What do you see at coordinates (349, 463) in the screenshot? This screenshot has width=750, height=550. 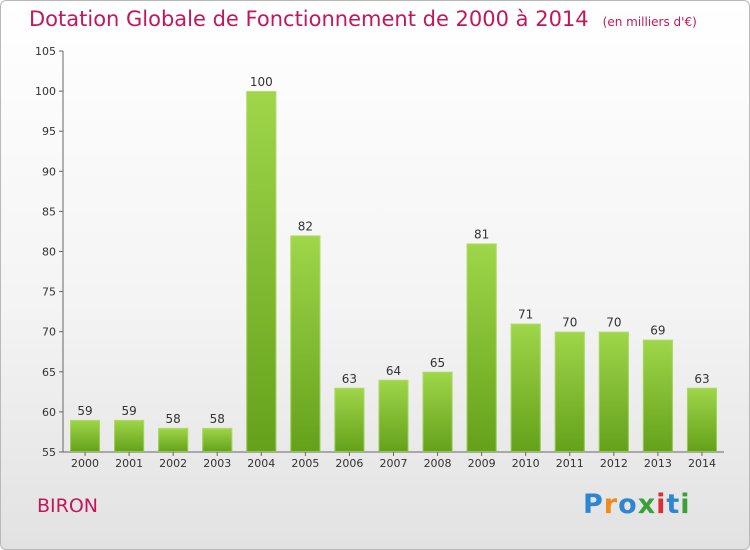 I see `x-tick-label: 2006` at bounding box center [349, 463].